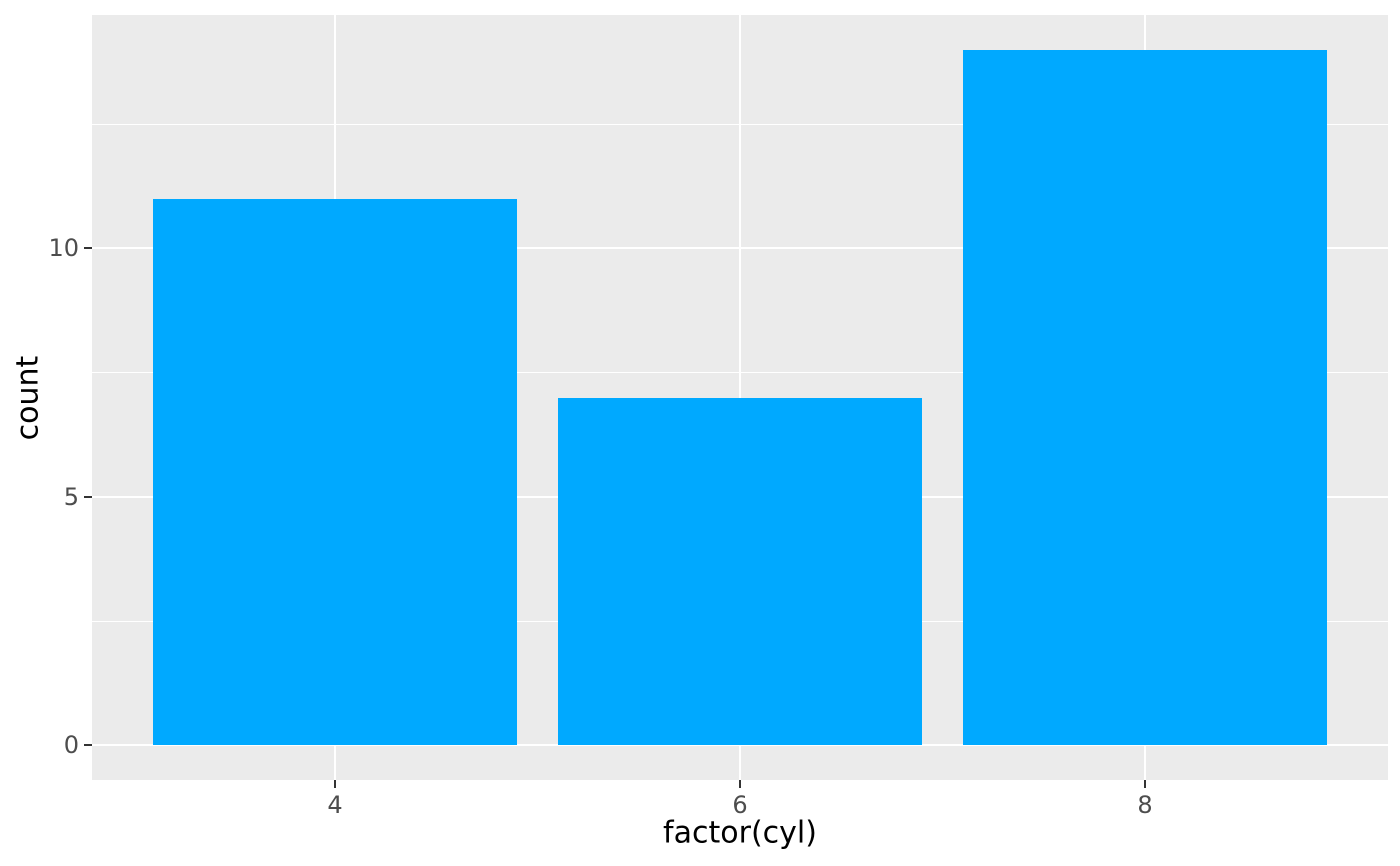 The height and width of the screenshot is (866, 1400). Describe the element at coordinates (28, 397) in the screenshot. I see `y-axis-title: count` at that location.